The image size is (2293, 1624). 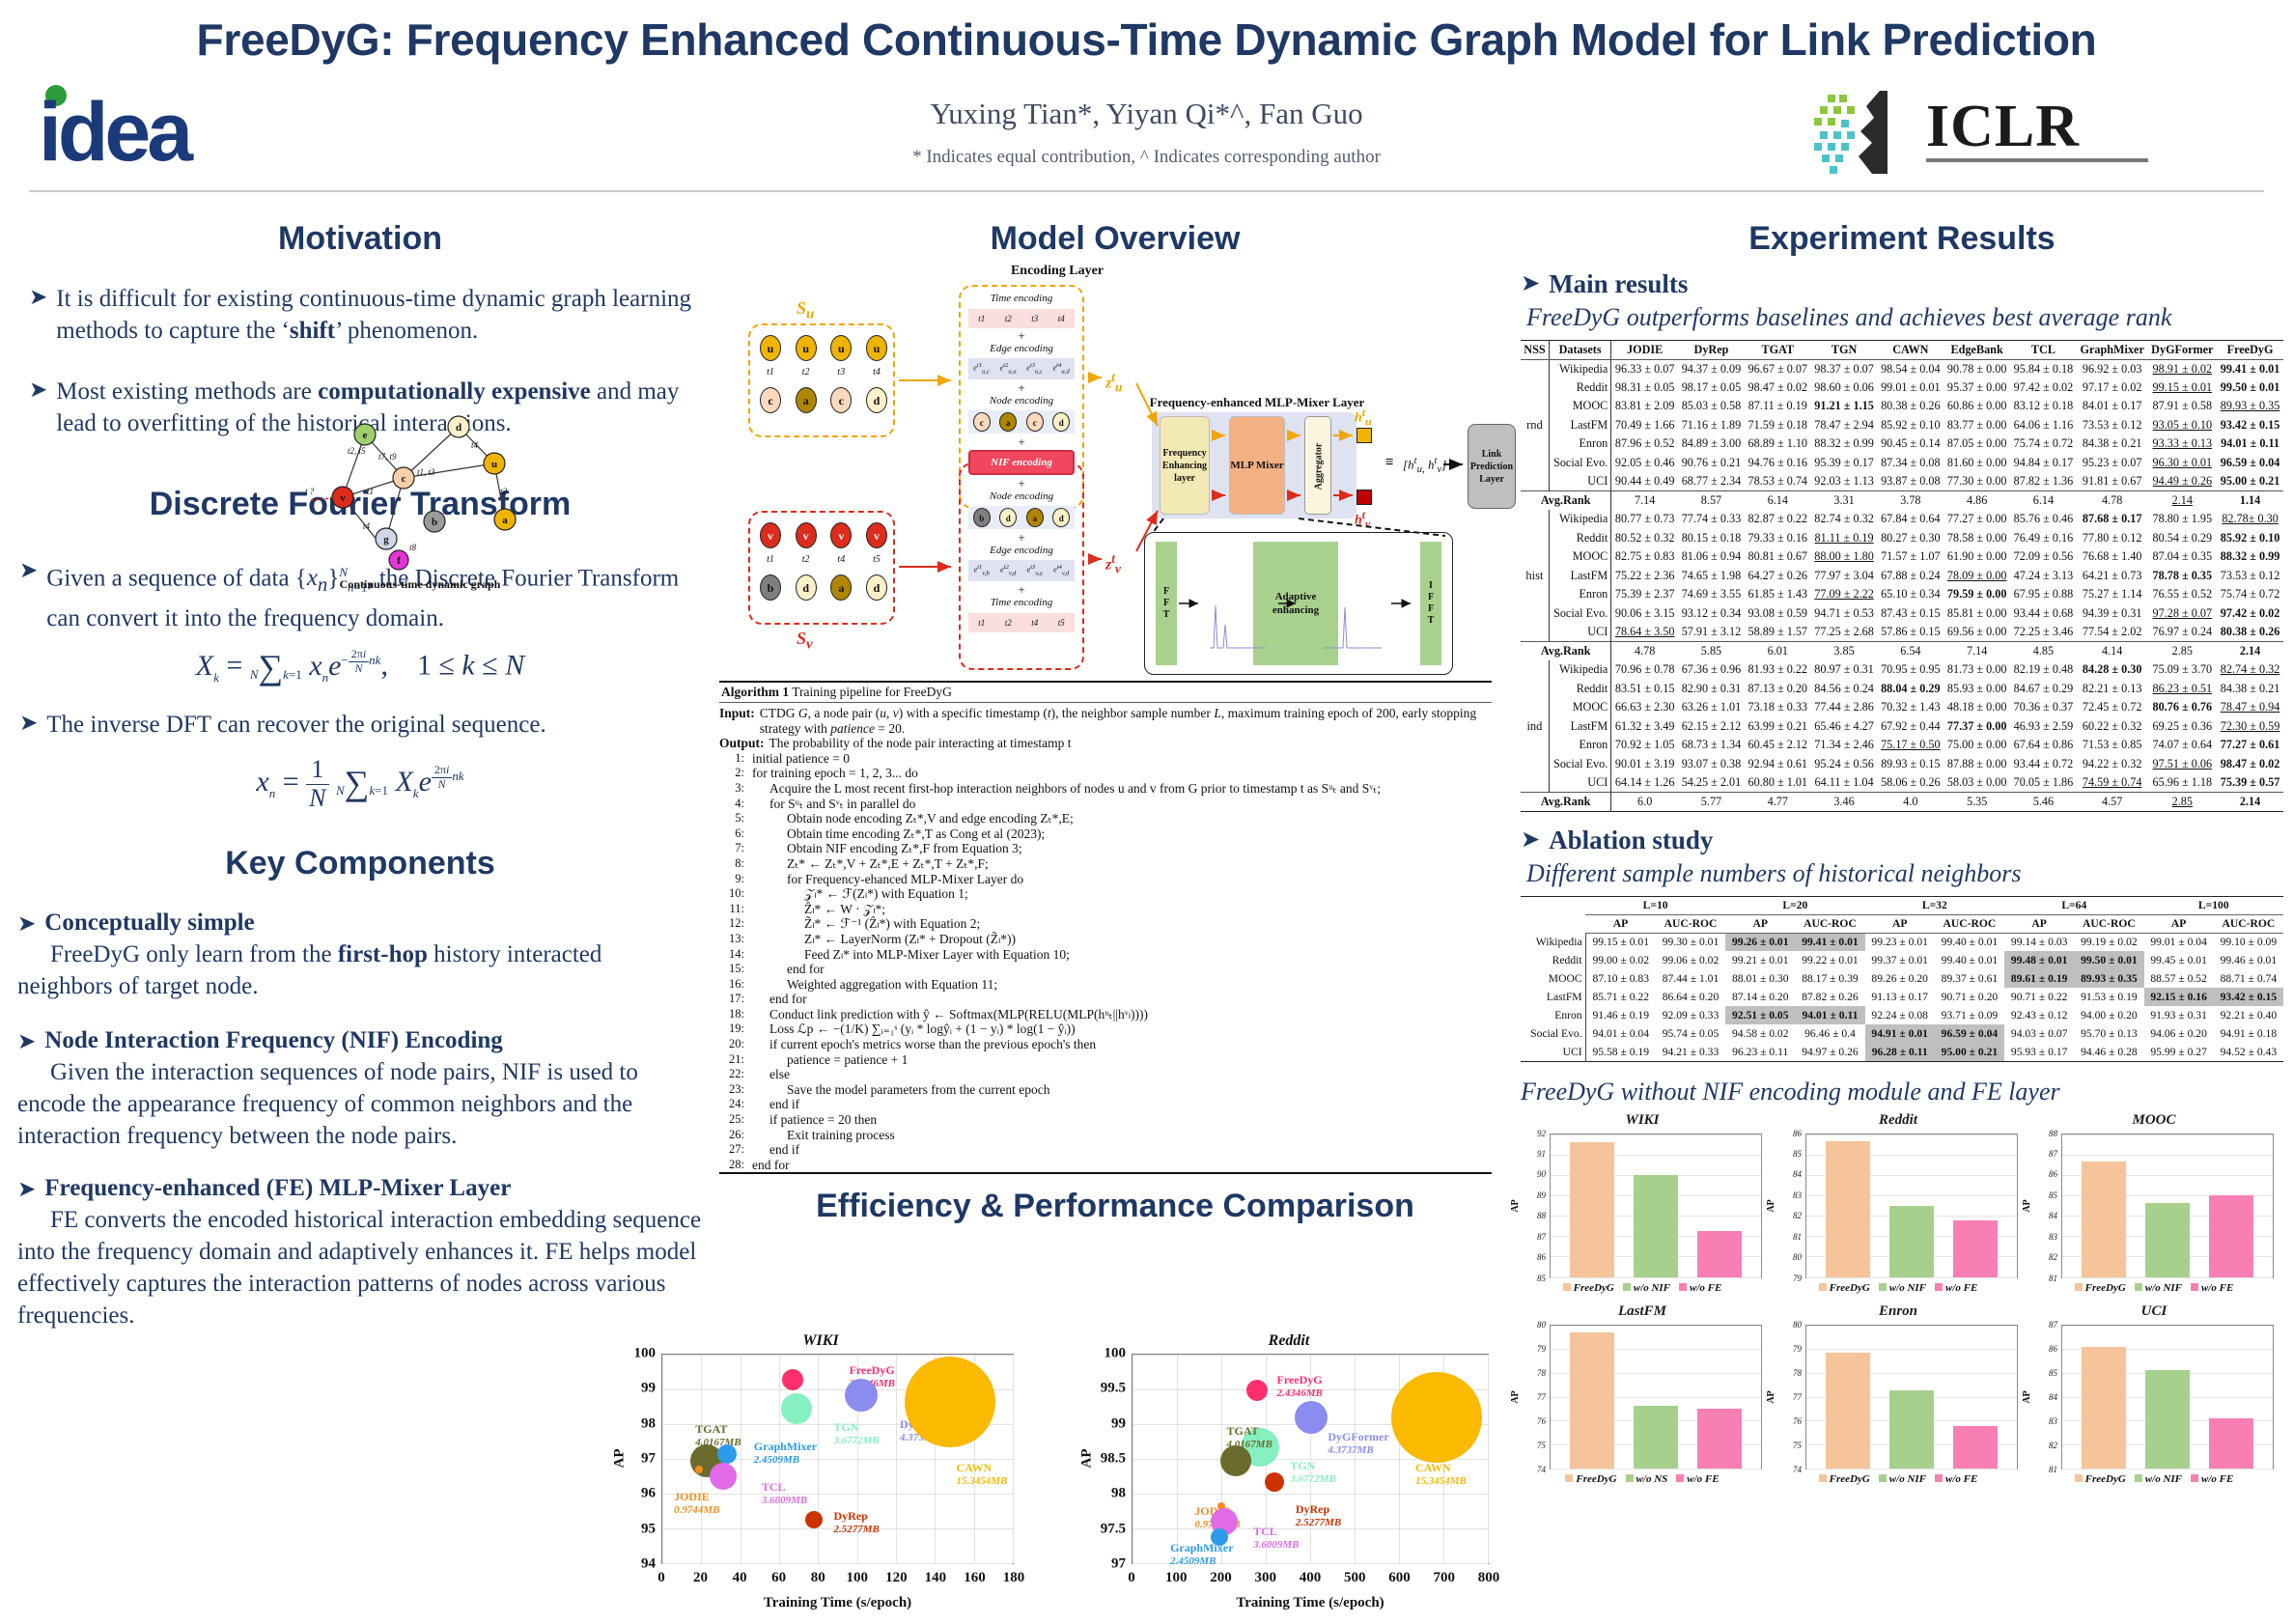 What do you see at coordinates (648, 1388) in the screenshot?
I see `scatter-y-tick: 99` at bounding box center [648, 1388].